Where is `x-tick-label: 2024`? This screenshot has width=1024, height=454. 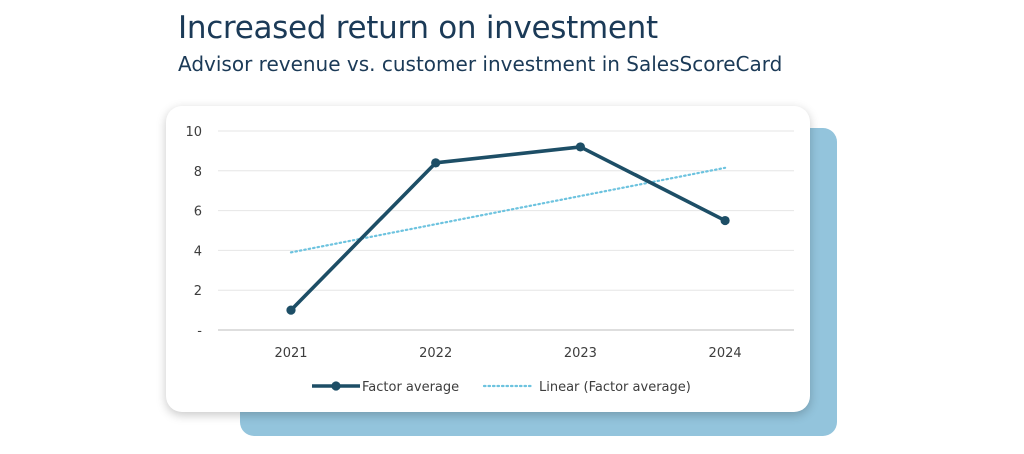 x-tick-label: 2024 is located at coordinates (725, 353).